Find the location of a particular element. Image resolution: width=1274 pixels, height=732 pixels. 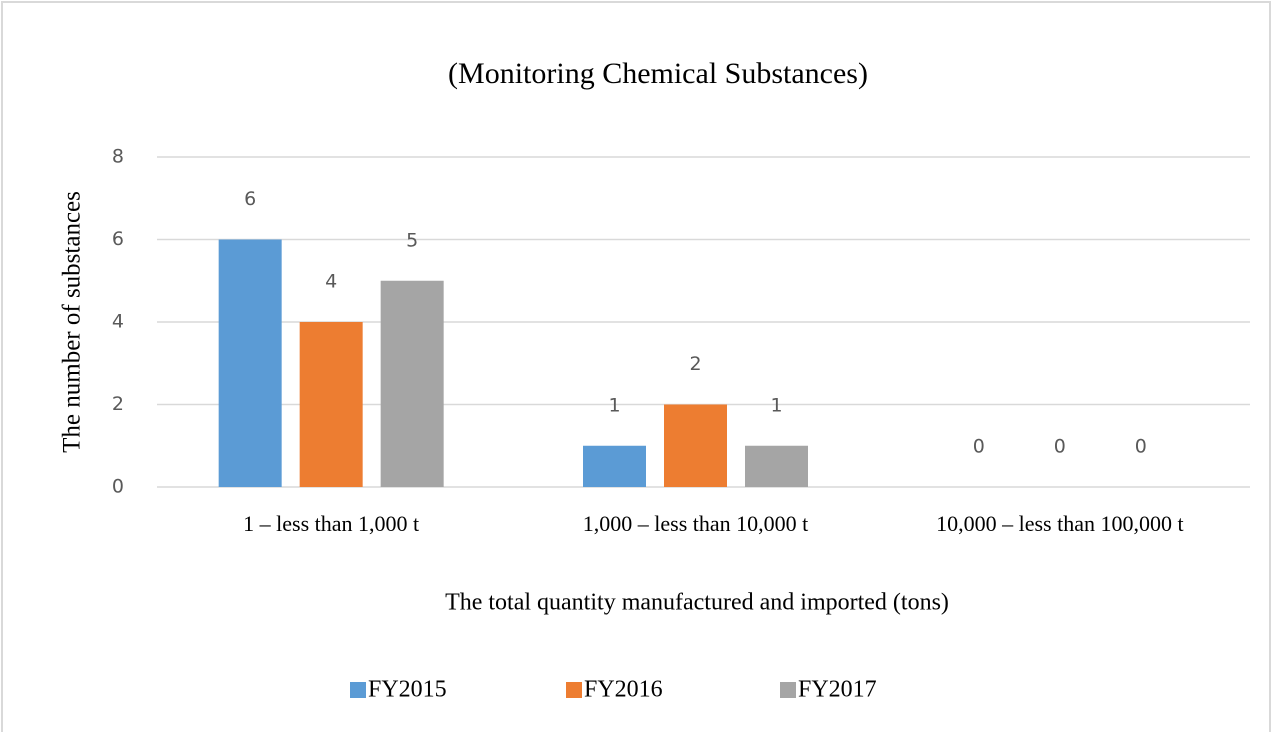

data-label: 6 is located at coordinates (250, 199).